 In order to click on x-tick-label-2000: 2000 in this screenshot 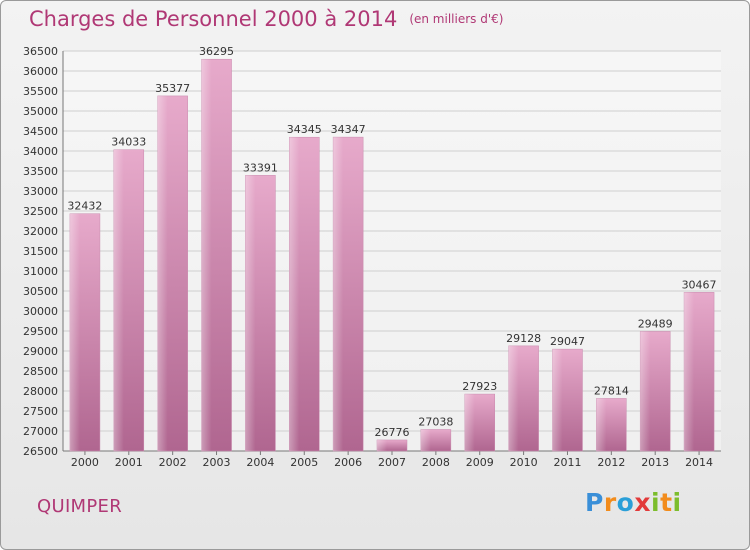, I will do `click(85, 462)`.